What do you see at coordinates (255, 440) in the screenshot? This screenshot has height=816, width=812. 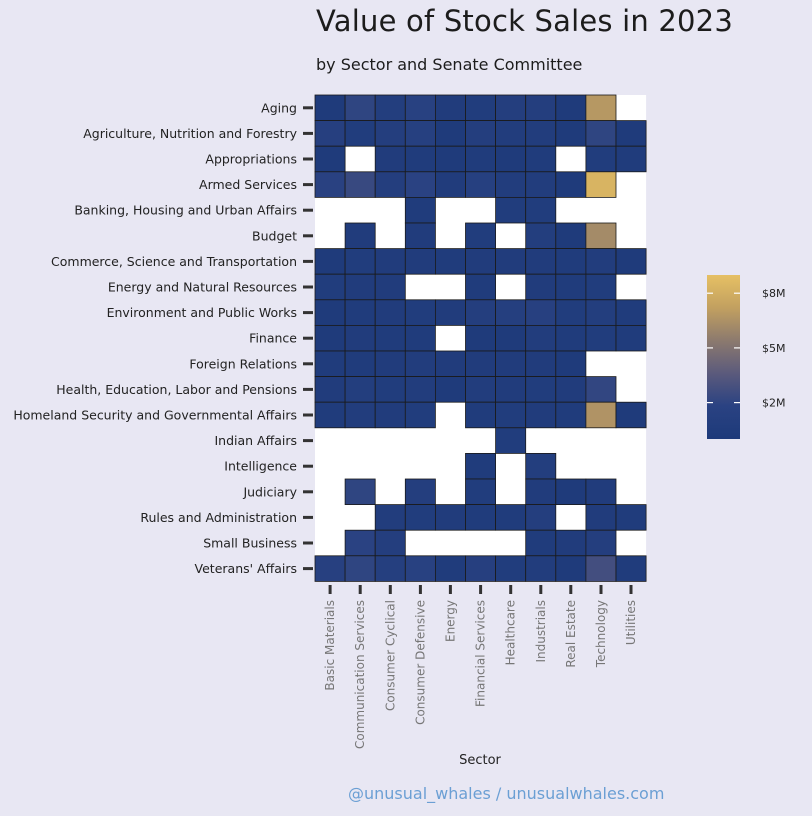 I see `y-tick-label: Indian Affairs` at bounding box center [255, 440].